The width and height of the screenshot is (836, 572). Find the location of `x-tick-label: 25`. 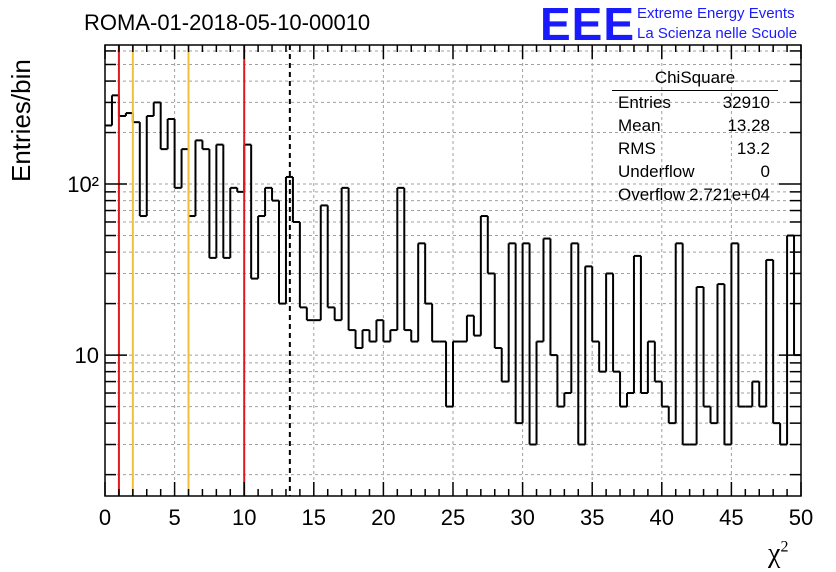

x-tick-label: 25 is located at coordinates (453, 517).